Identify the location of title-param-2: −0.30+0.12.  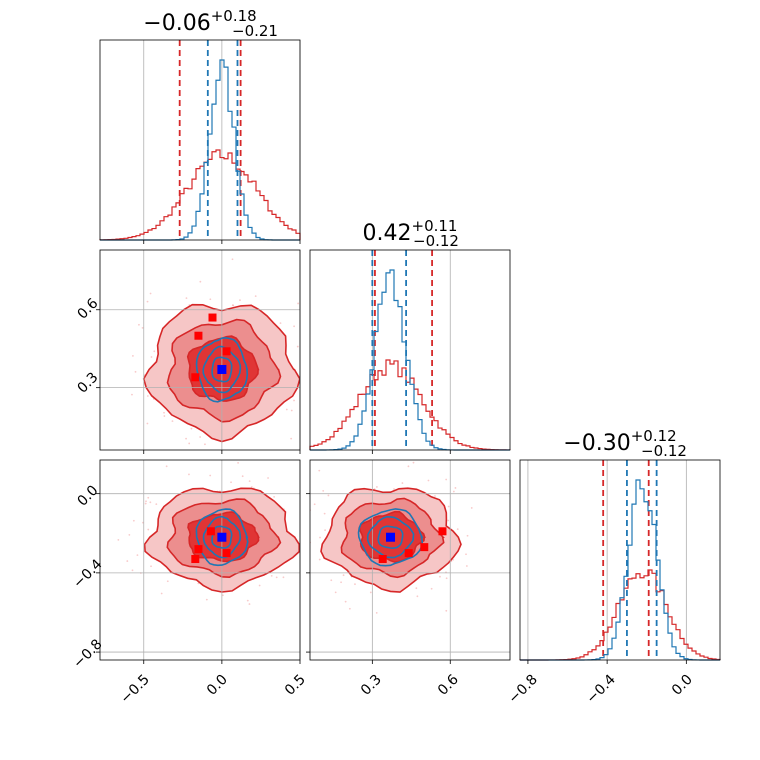
(619, 441).